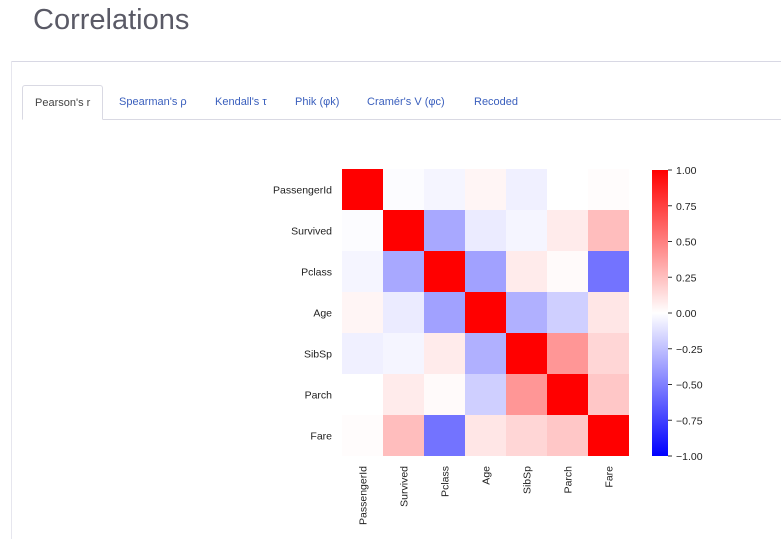  Describe the element at coordinates (485, 435) in the screenshot. I see `heatmap-cell-fare-age` at that location.